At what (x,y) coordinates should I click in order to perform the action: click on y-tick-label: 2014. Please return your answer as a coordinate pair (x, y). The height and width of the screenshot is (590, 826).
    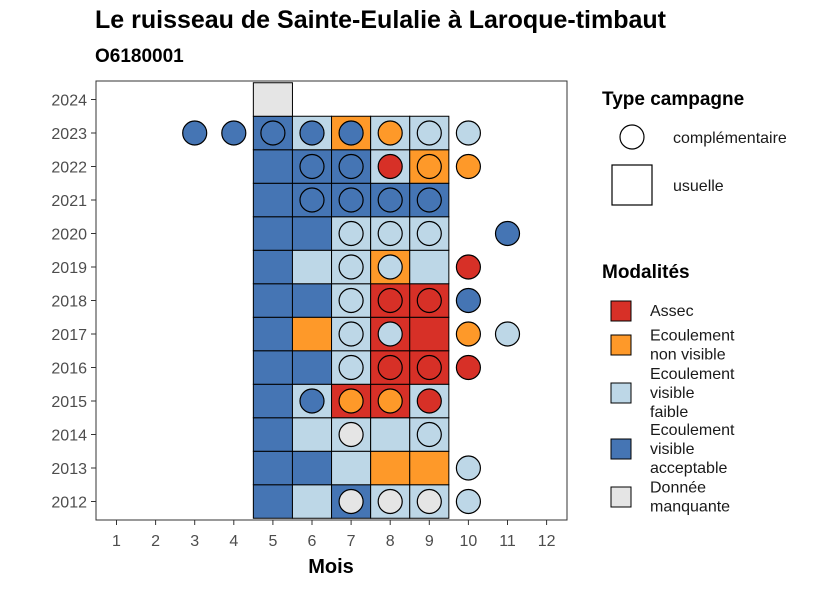
    Looking at the image, I should click on (69, 436).